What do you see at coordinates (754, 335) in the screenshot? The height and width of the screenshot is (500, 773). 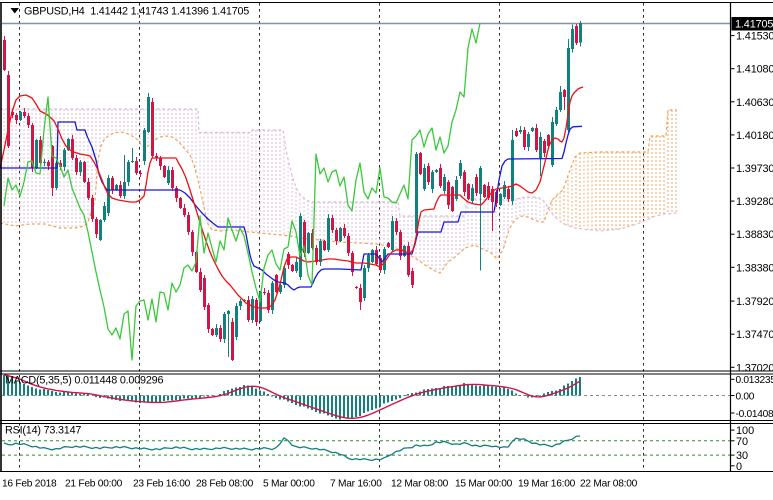 I see `svg-text: 1.37470` at bounding box center [754, 335].